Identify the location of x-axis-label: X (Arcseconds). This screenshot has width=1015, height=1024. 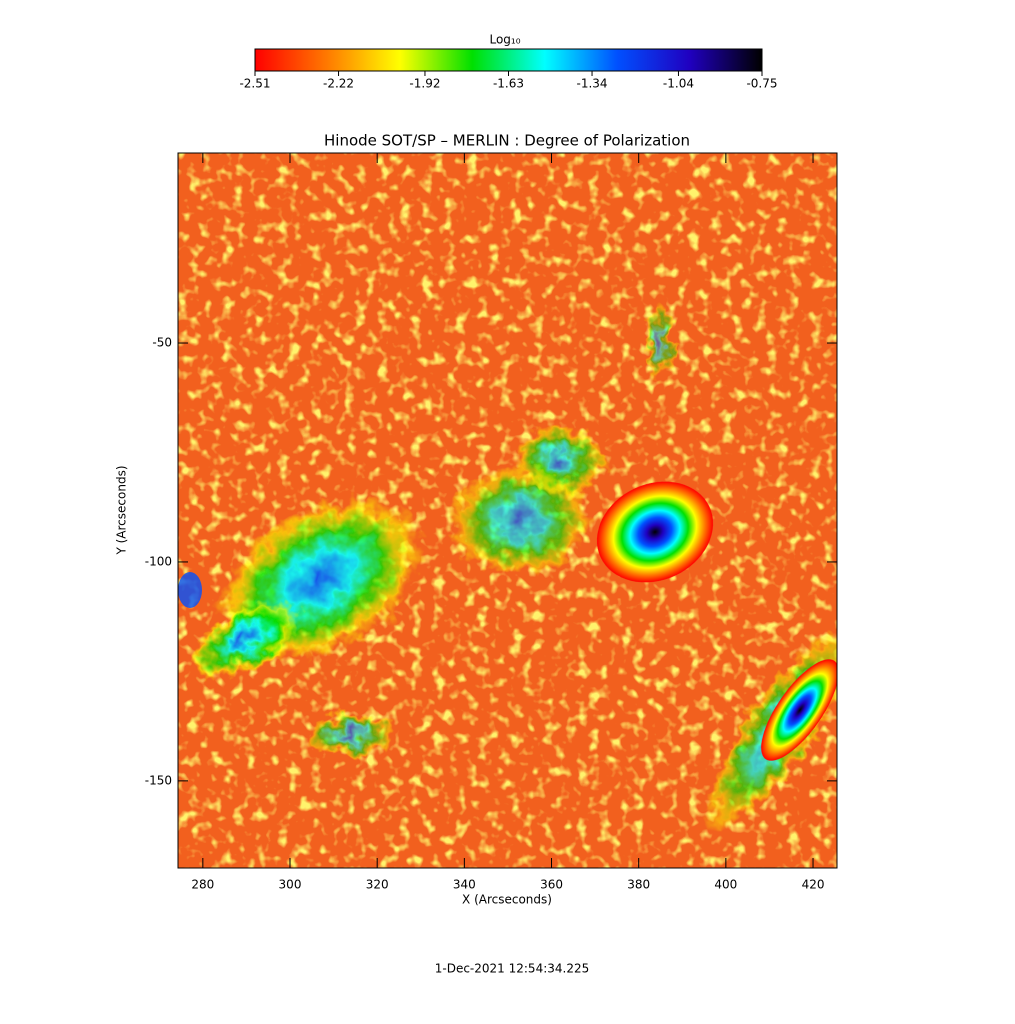
(507, 900).